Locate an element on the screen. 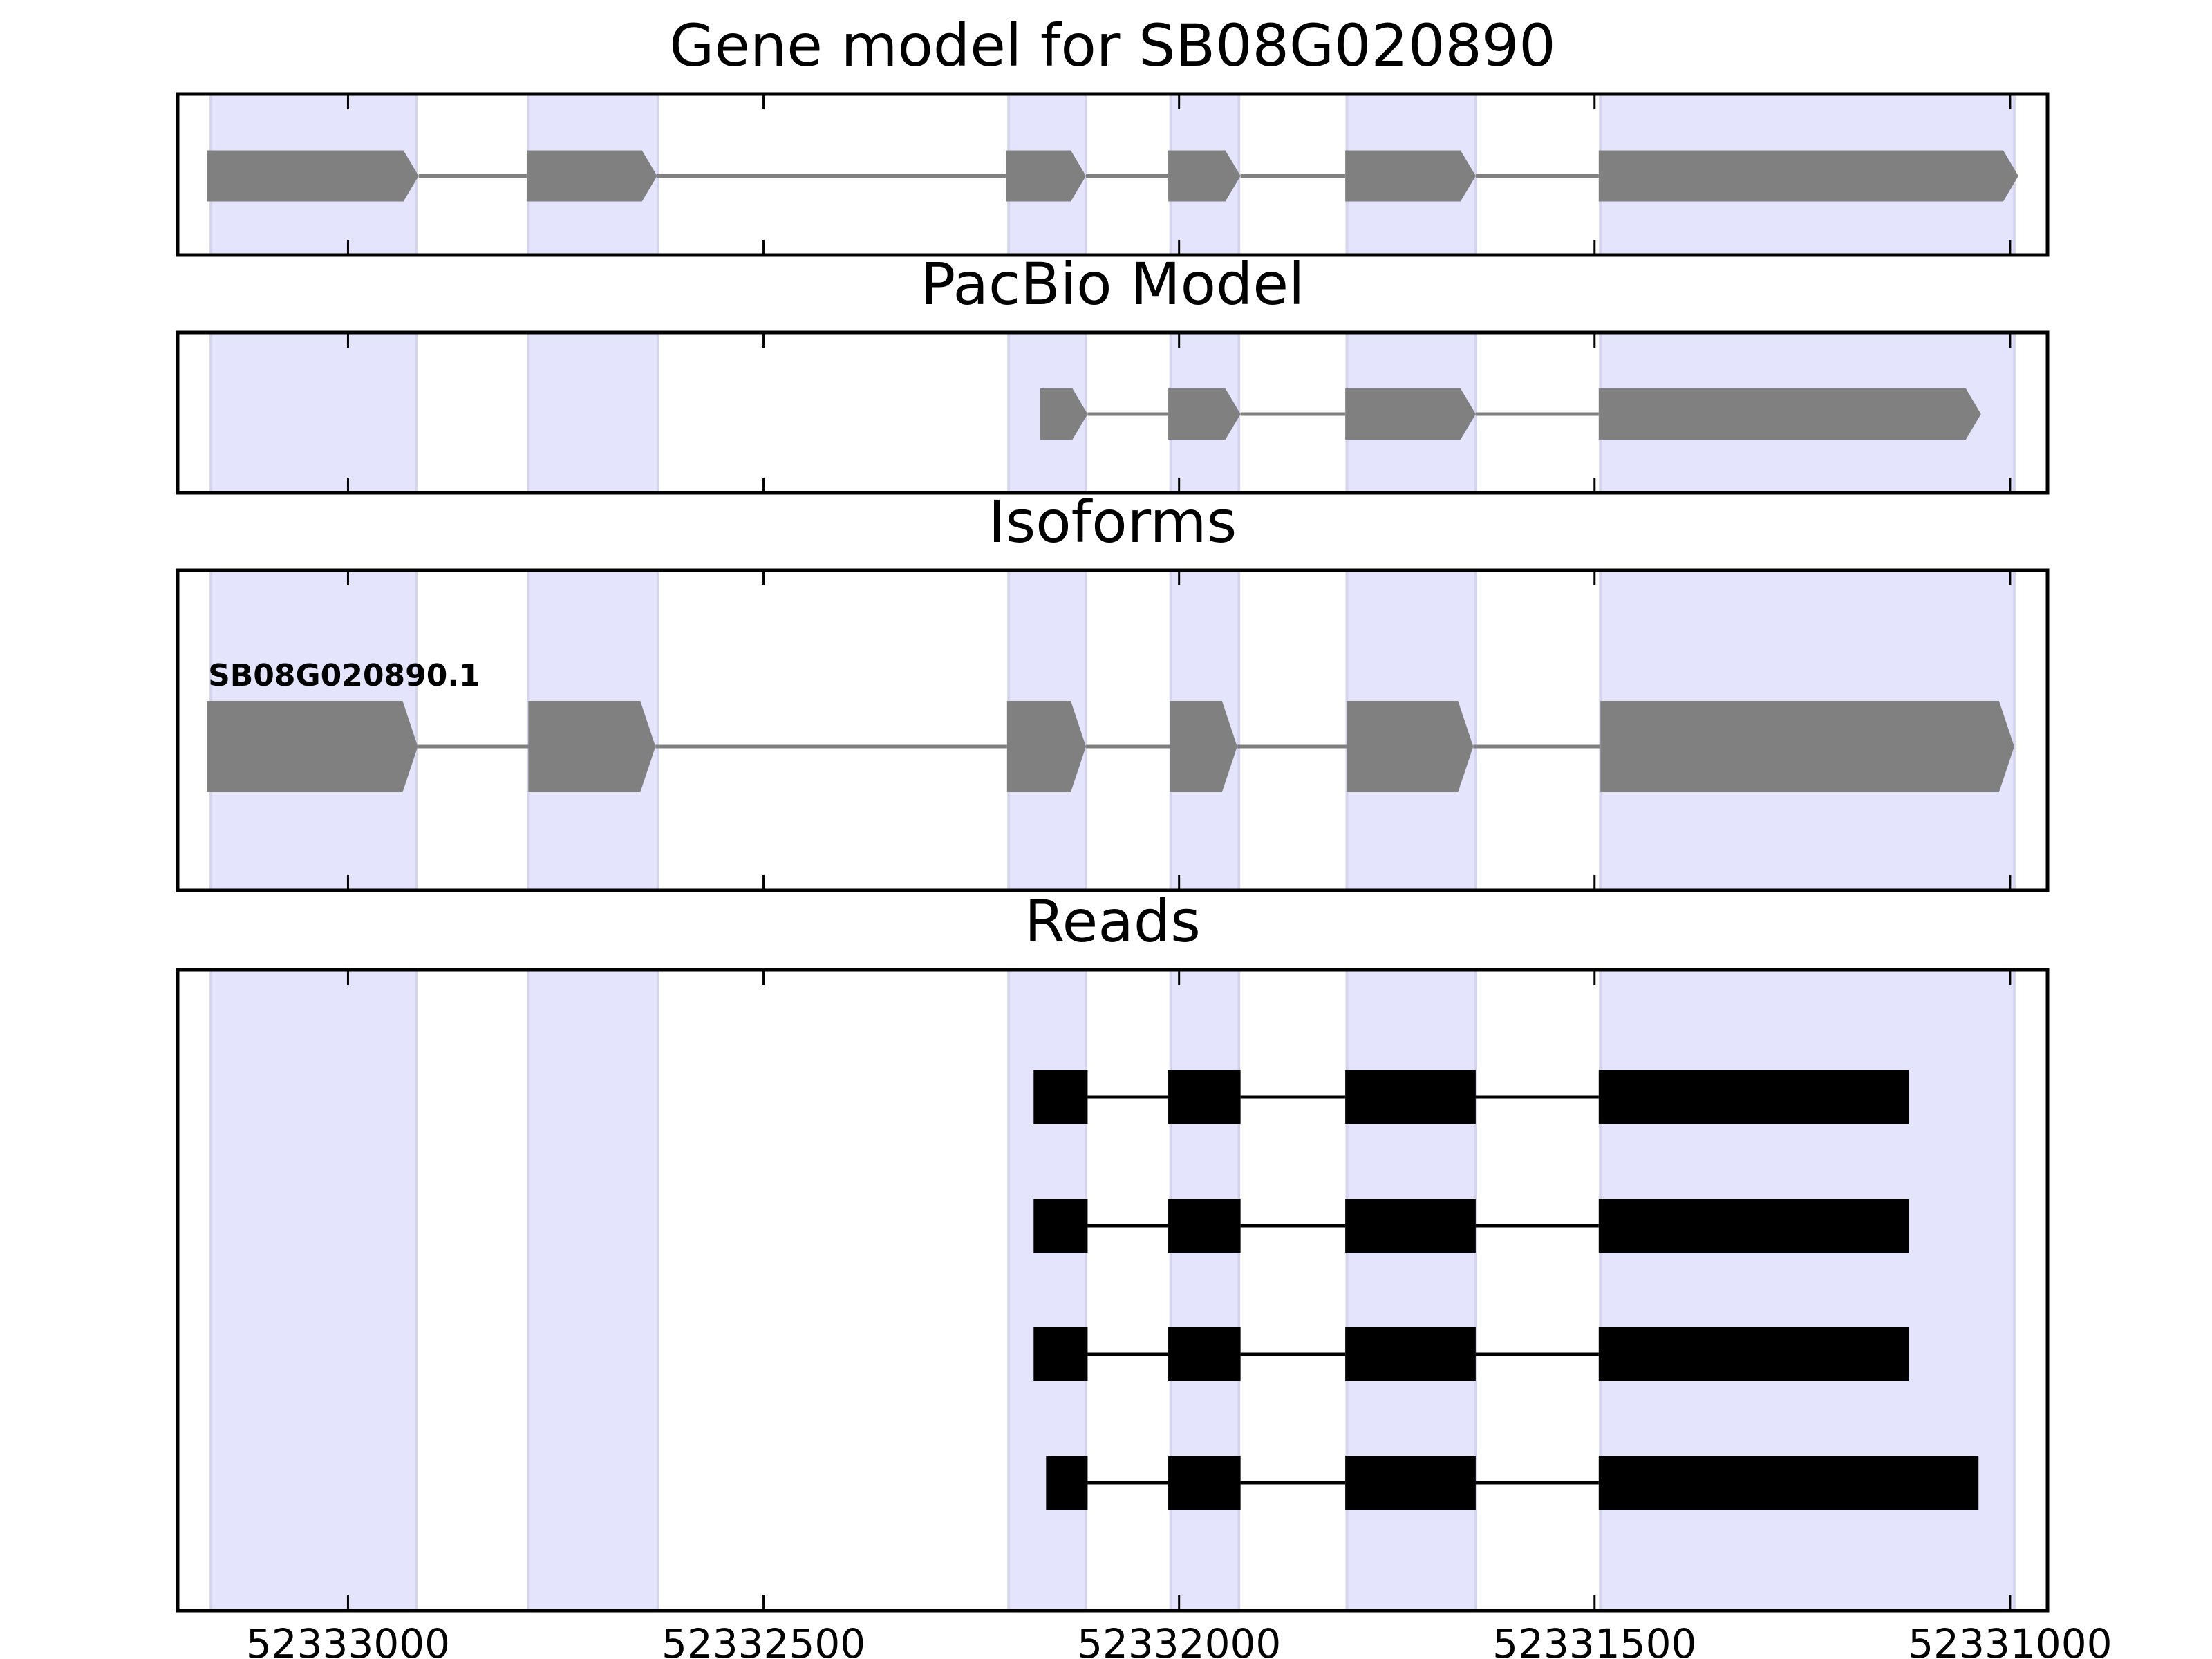 The height and width of the screenshot is (1659, 2212). x-tick-label: 52331000 is located at coordinates (2010, 1639).